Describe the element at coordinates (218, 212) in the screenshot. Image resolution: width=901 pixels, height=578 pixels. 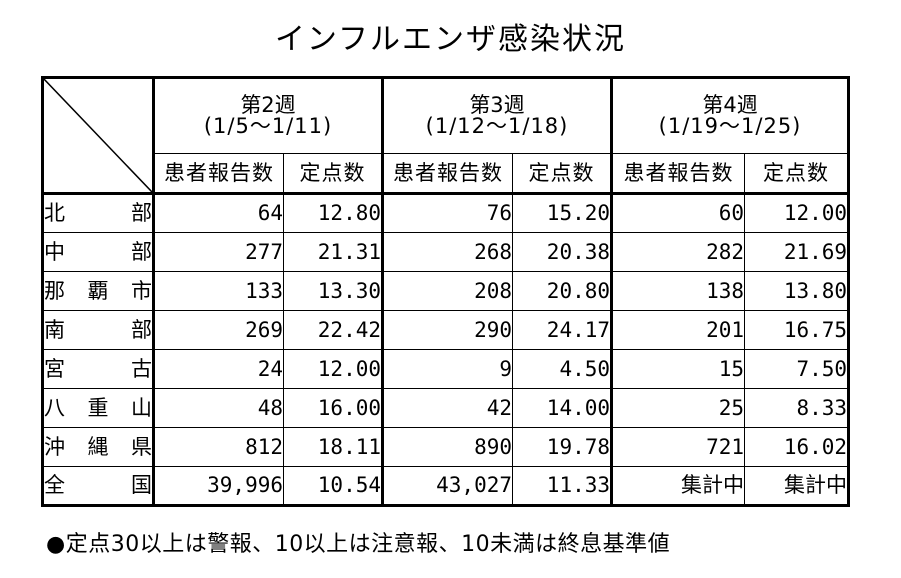
I see `reports-cell: 64` at that location.